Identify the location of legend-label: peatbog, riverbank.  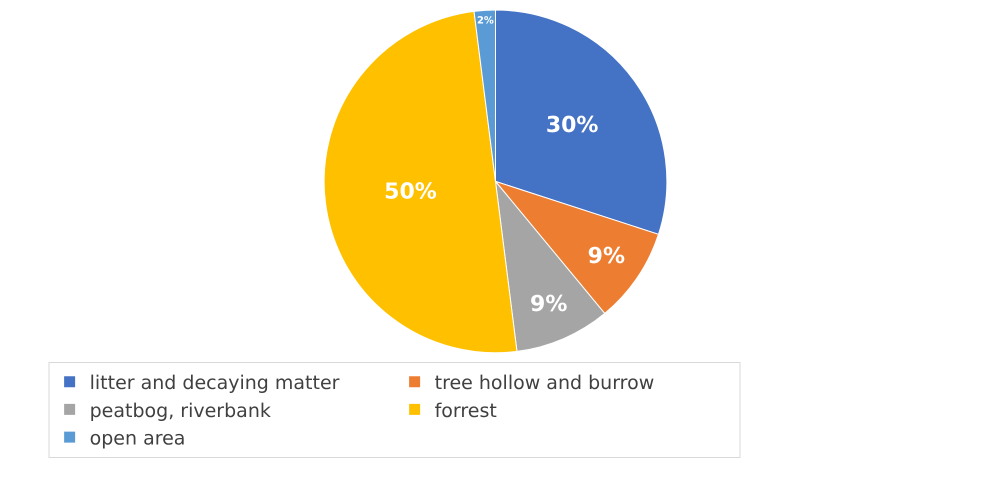
(180, 411).